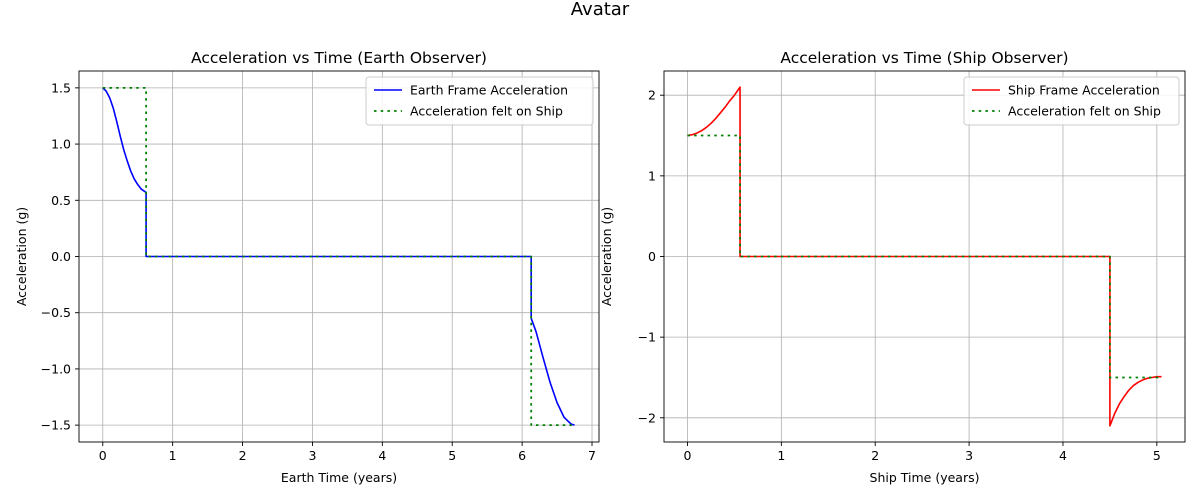 The width and height of the screenshot is (1200, 500). Describe the element at coordinates (652, 175) in the screenshot. I see `y-tick-label: 1` at that location.